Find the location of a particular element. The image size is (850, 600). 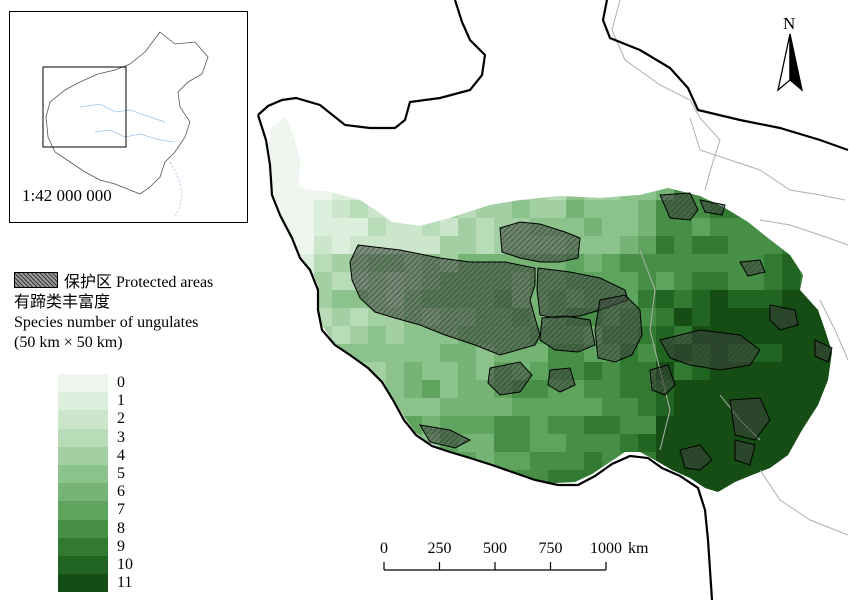

protected-area-swatch is located at coordinates (36, 280).